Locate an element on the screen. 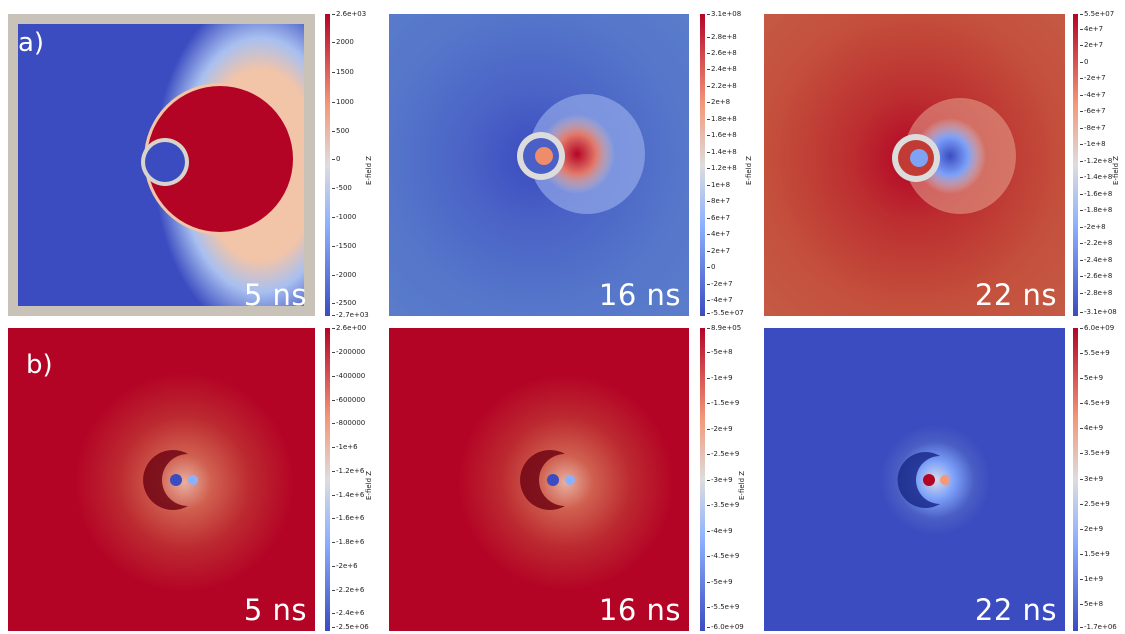  tick-label: -1000 is located at coordinates (344, 217).